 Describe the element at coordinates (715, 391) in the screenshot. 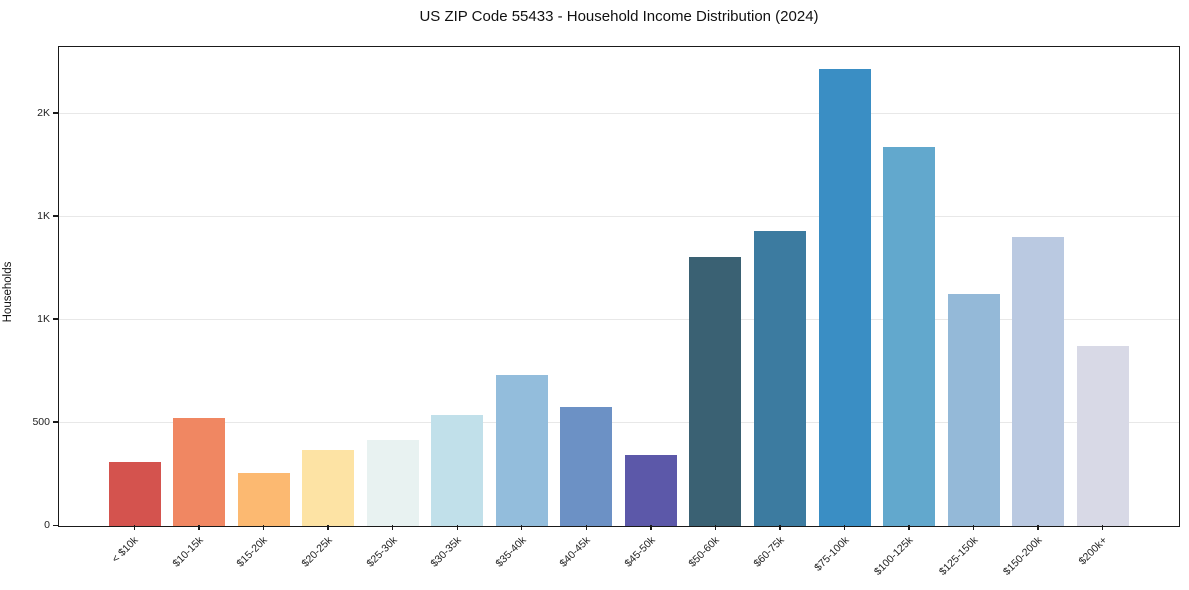

I see `bar-50-60k` at that location.